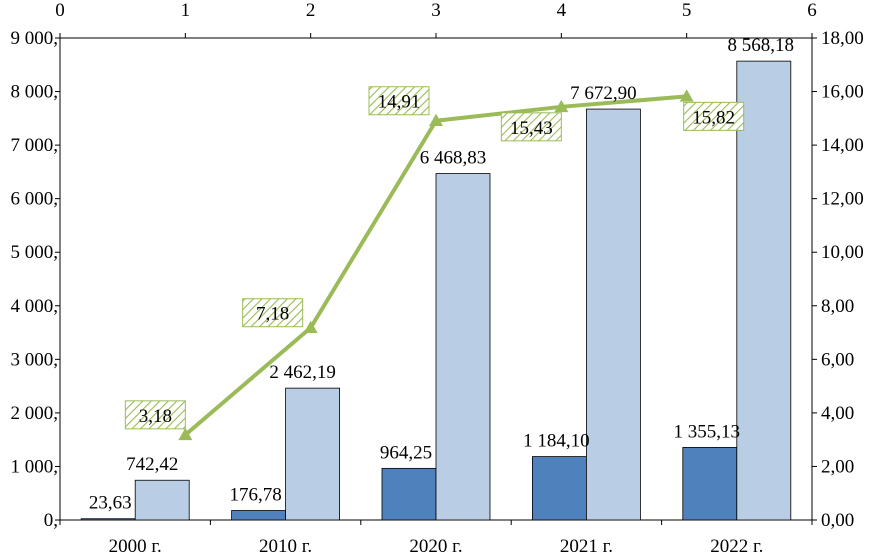  Describe the element at coordinates (837, 306) in the screenshot. I see `right-tick-label: 8,00` at that location.